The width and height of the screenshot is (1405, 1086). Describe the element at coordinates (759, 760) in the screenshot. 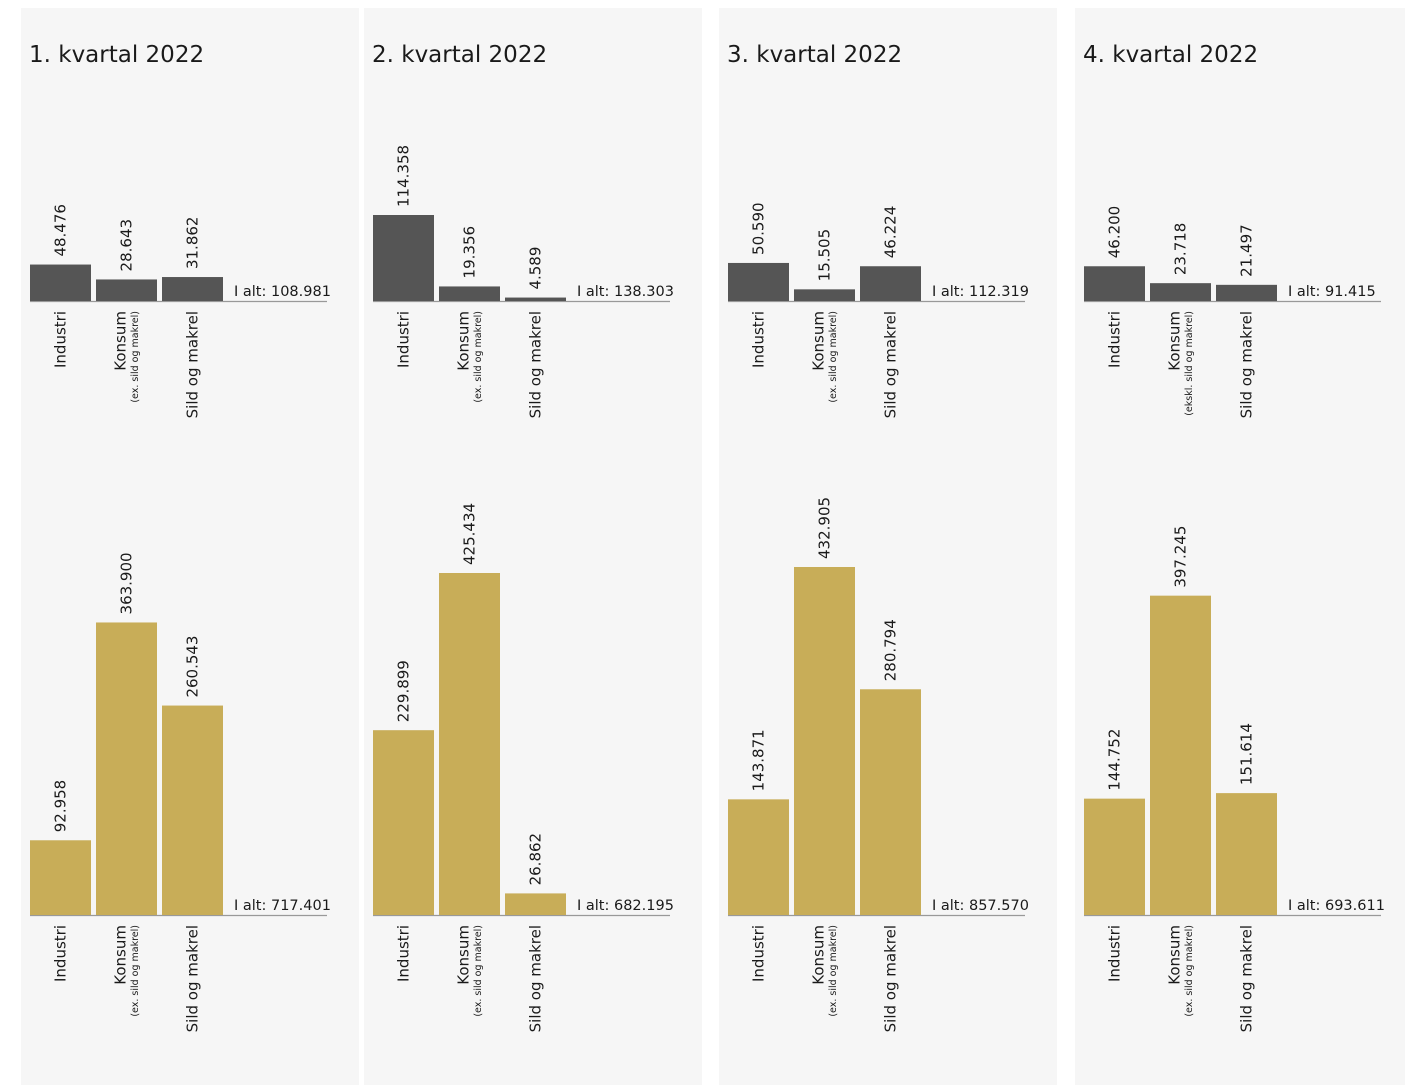

I see `bottom-value-label: 143.871` at that location.